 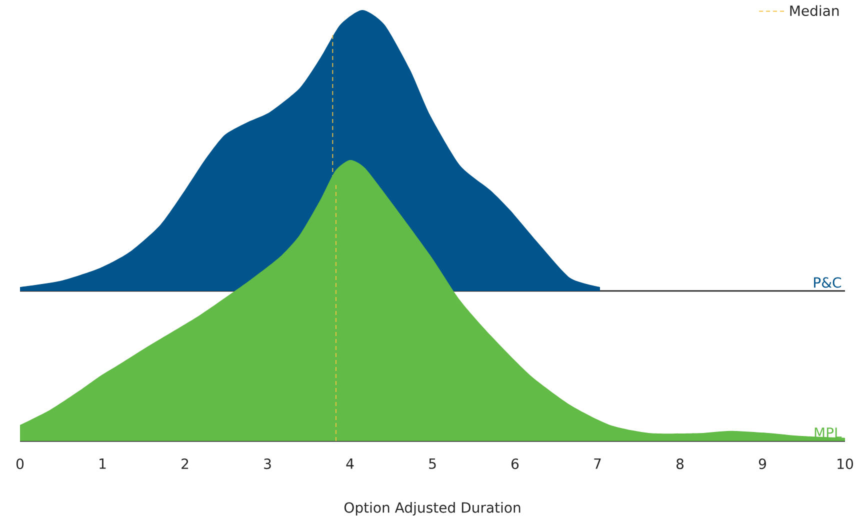 I want to click on x-tick-label: 3, so click(x=267, y=464).